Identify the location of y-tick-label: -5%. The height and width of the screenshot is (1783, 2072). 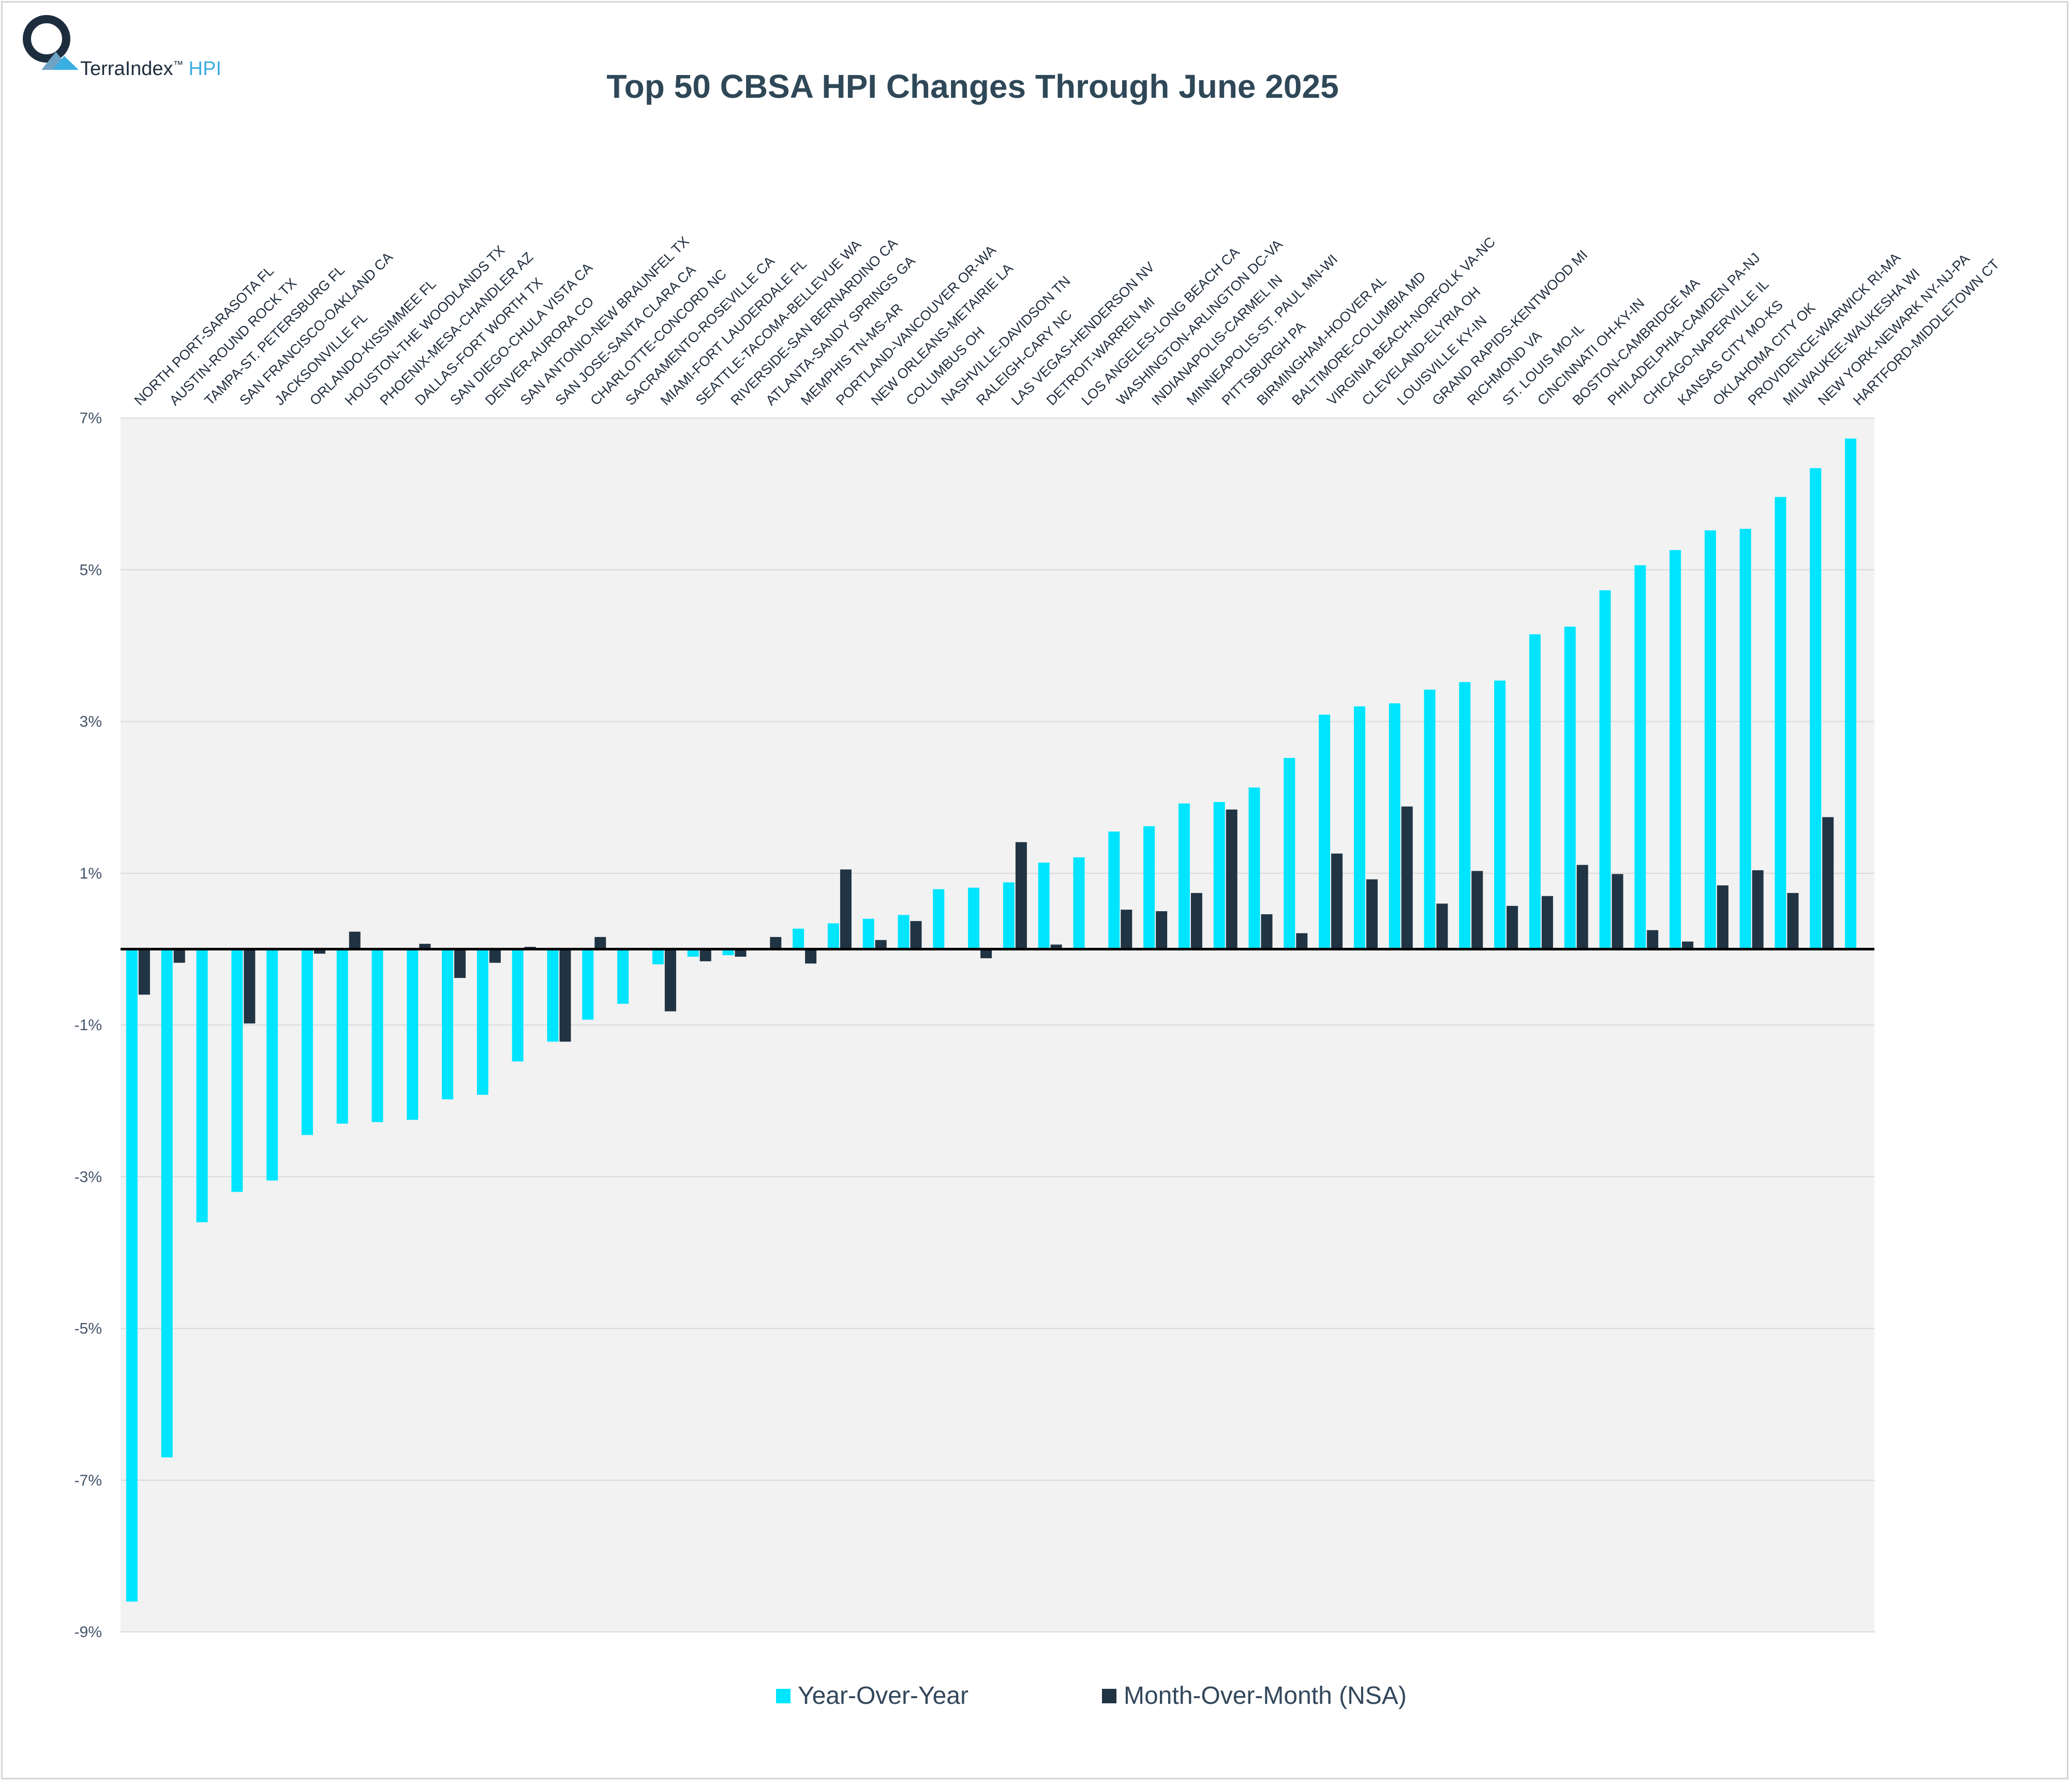
(88, 1329).